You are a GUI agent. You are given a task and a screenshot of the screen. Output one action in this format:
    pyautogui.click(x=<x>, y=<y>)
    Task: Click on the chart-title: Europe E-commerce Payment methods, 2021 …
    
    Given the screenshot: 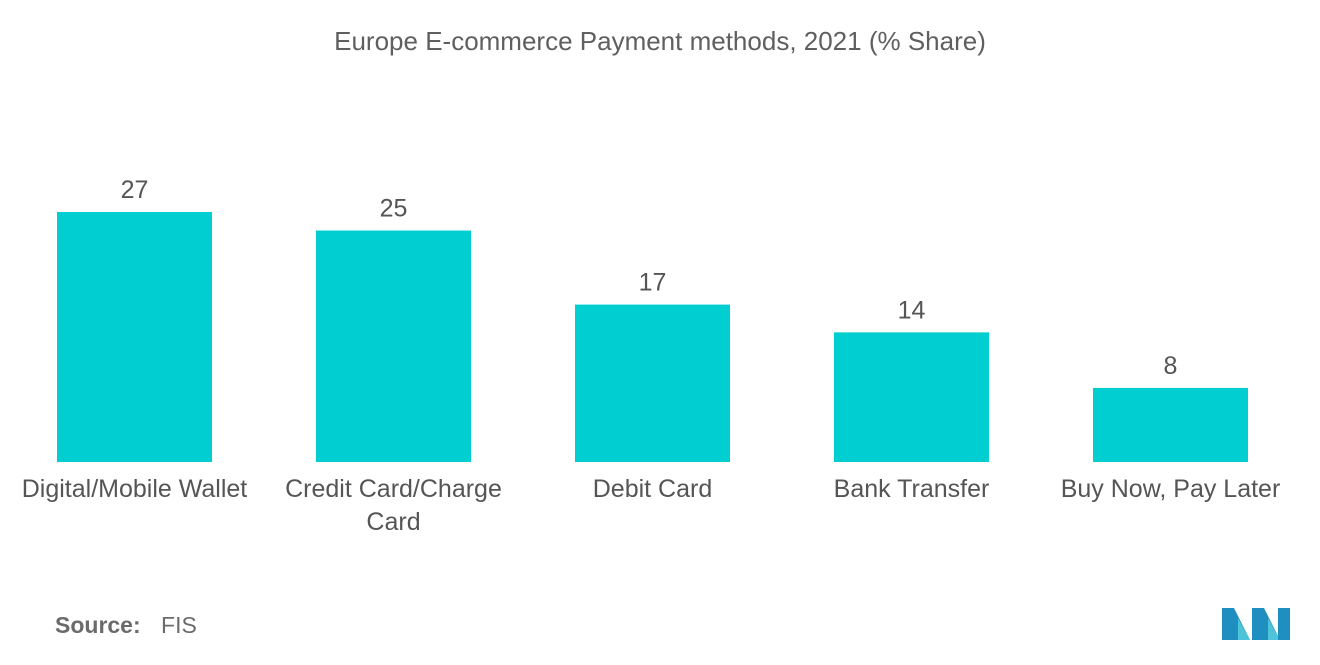 What is the action you would take?
    pyautogui.click(x=660, y=41)
    